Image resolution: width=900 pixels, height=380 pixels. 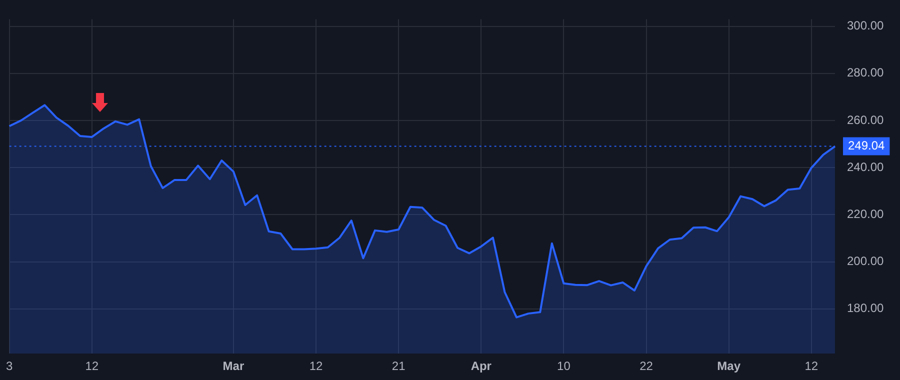 What do you see at coordinates (647, 366) in the screenshot?
I see `x-tick-label: 22` at bounding box center [647, 366].